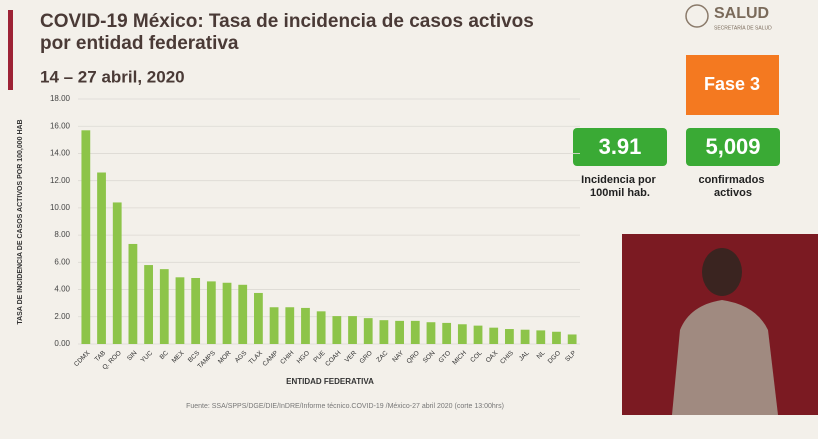 Image resolution: width=818 pixels, height=439 pixels. I want to click on y-tick-label: 14.00, so click(60, 153).